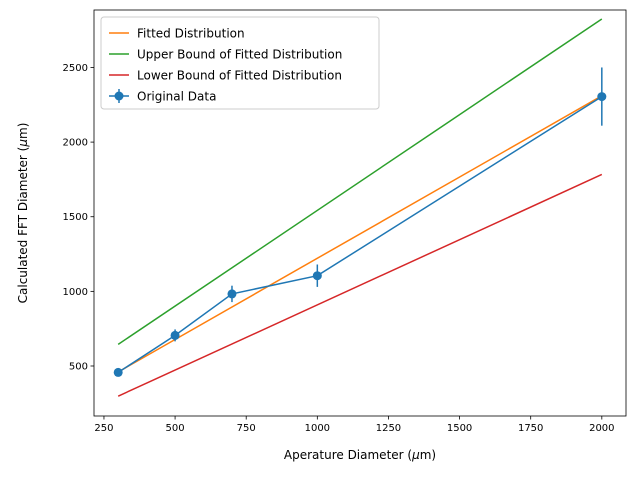 The height and width of the screenshot is (480, 640). What do you see at coordinates (360, 455) in the screenshot?
I see `x-axis-label: Aperature Diameter (μm)` at bounding box center [360, 455].